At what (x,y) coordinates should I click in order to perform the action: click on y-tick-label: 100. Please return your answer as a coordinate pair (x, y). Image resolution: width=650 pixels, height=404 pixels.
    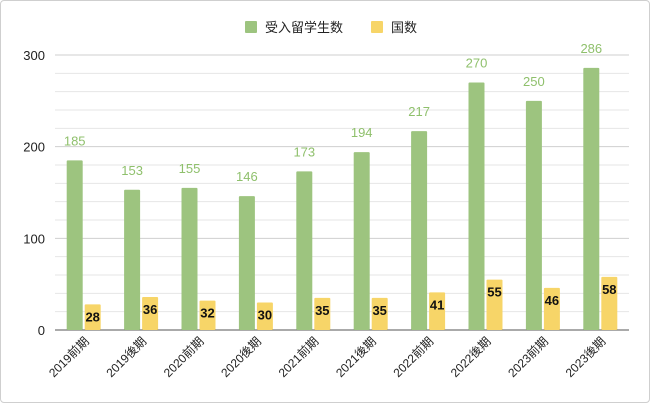
    Looking at the image, I should click on (34, 238).